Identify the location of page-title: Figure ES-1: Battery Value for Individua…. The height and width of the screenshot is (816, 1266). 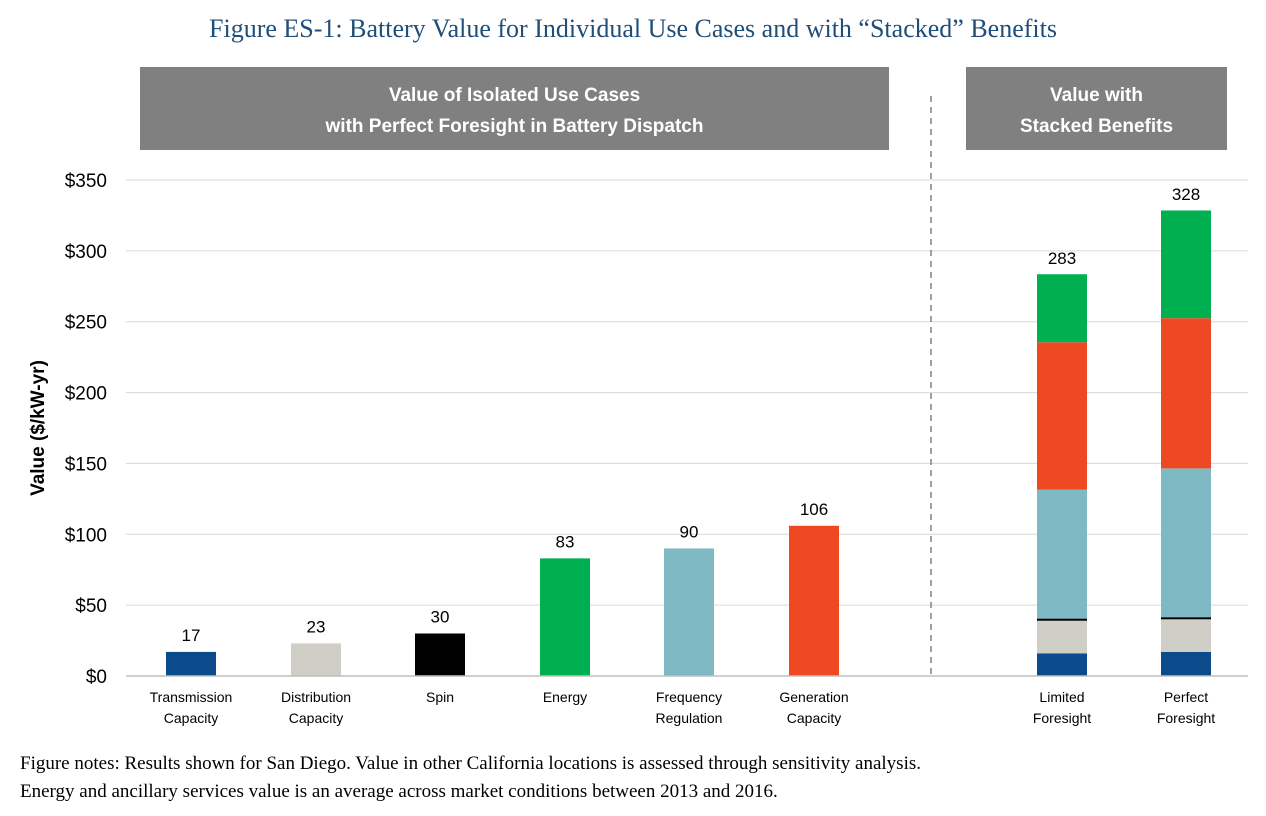
(633, 28).